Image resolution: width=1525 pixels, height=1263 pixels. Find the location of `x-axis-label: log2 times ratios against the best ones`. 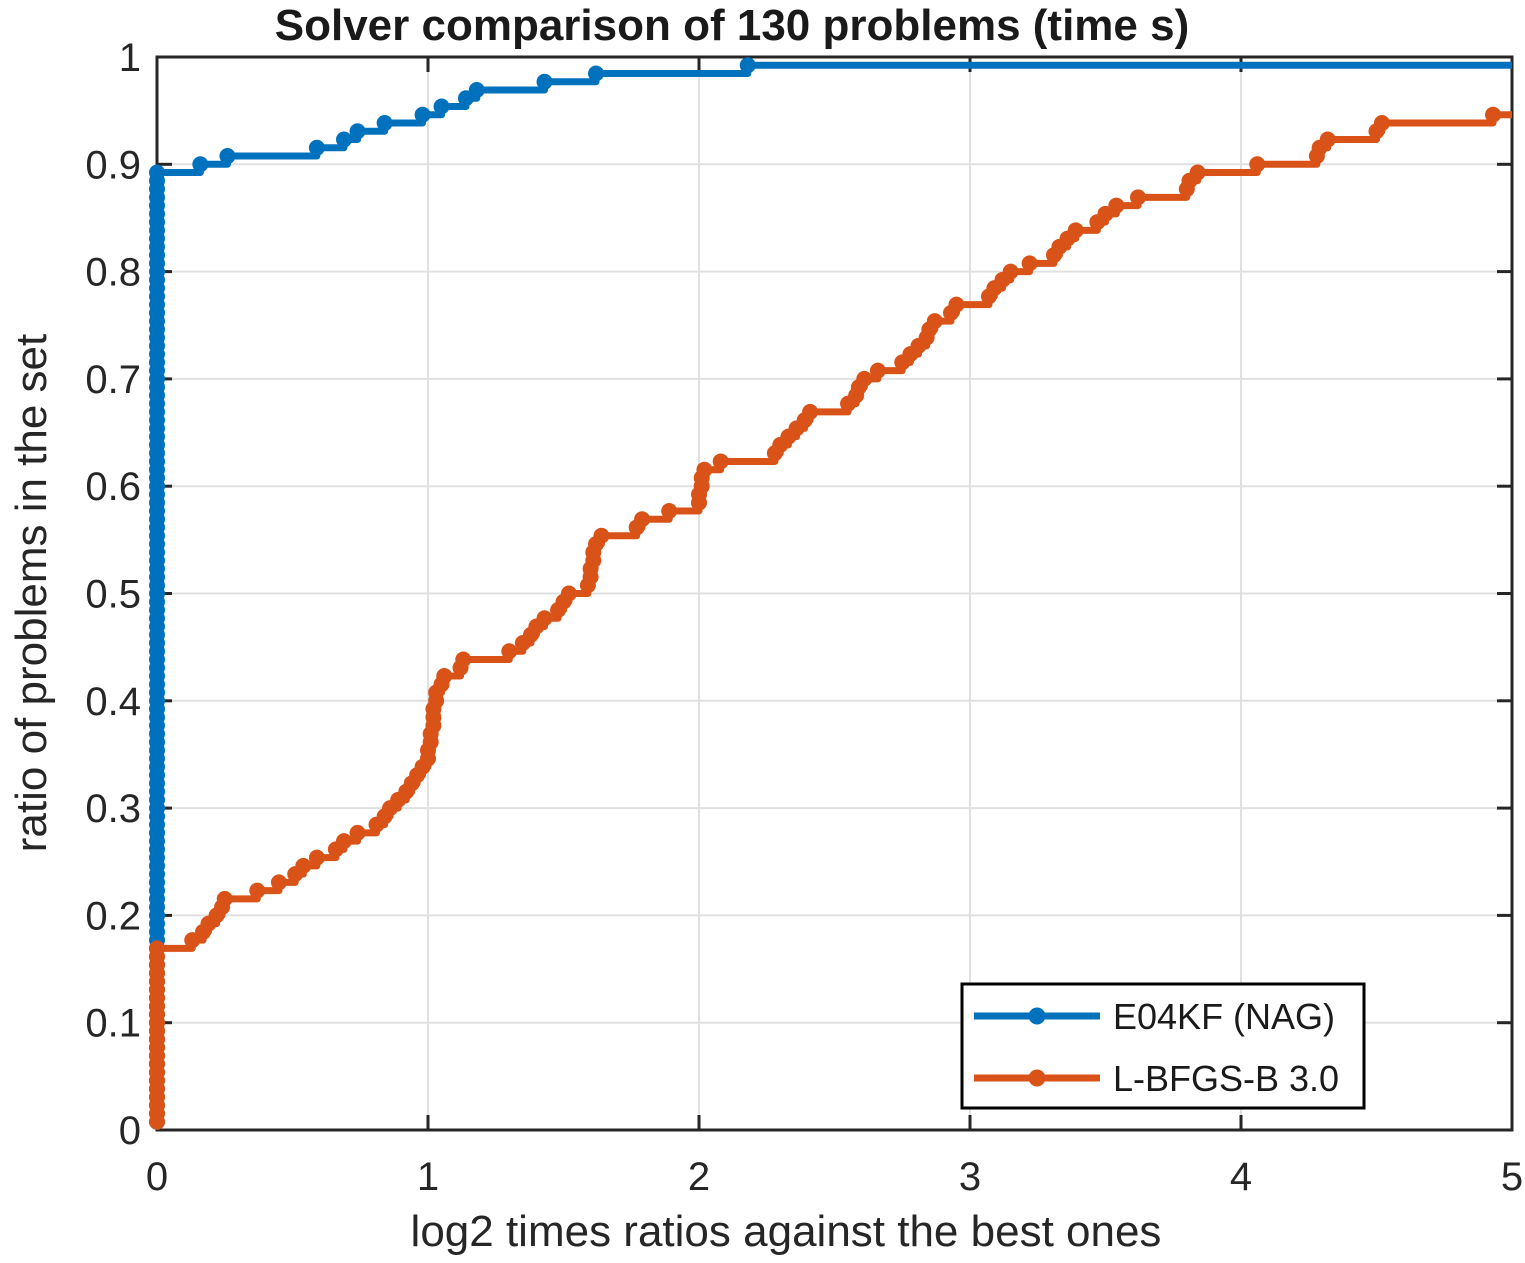

x-axis-label: log2 times ratios against the best ones is located at coordinates (786, 1231).